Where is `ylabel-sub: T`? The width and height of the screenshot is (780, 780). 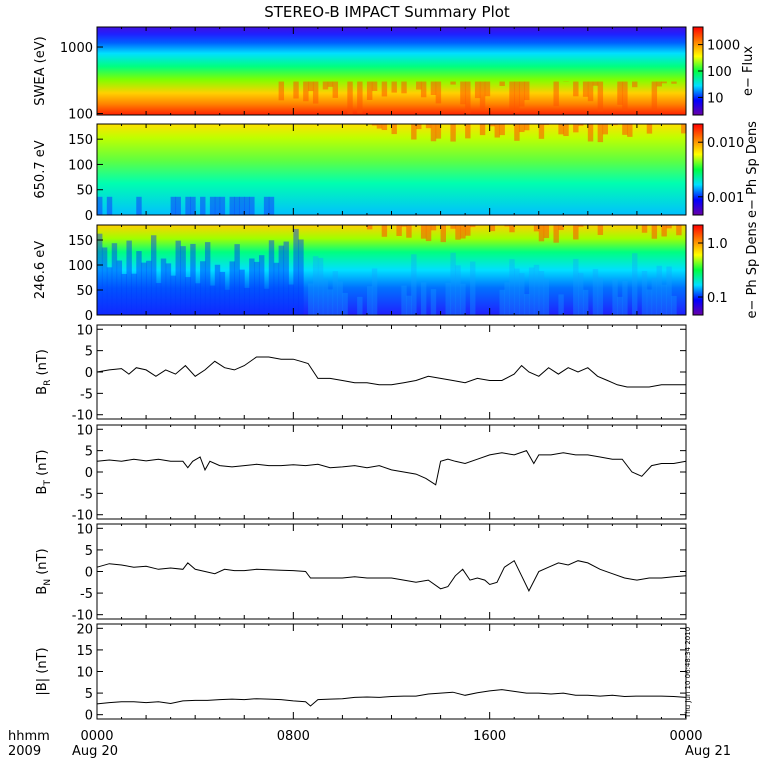
ylabel-sub: T is located at coordinates (48, 483).